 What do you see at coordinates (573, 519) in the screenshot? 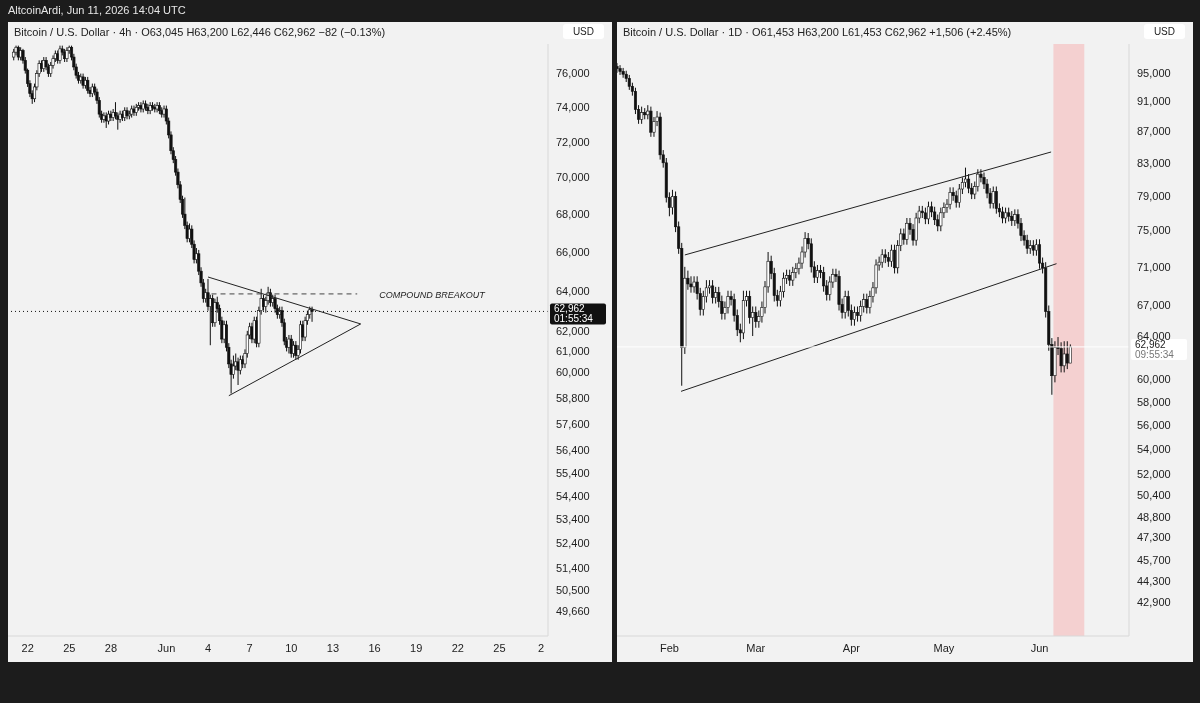
I see `y-tick-label: 53,400` at bounding box center [573, 519].